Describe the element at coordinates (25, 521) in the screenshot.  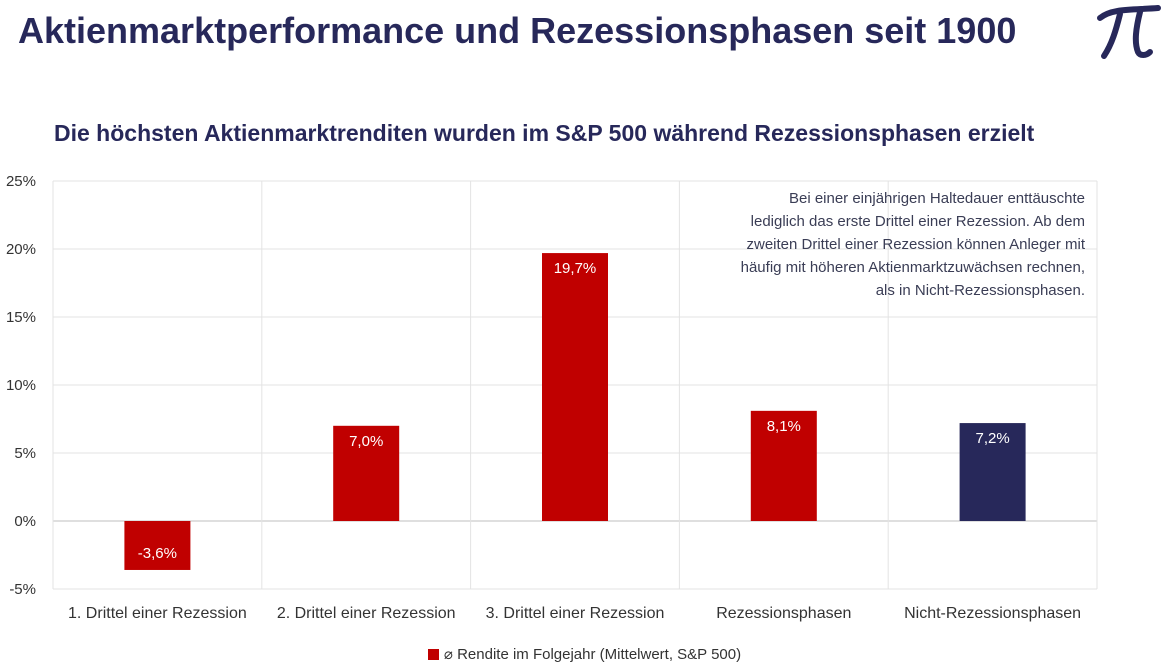
I see `y-tick-label: 0%` at that location.